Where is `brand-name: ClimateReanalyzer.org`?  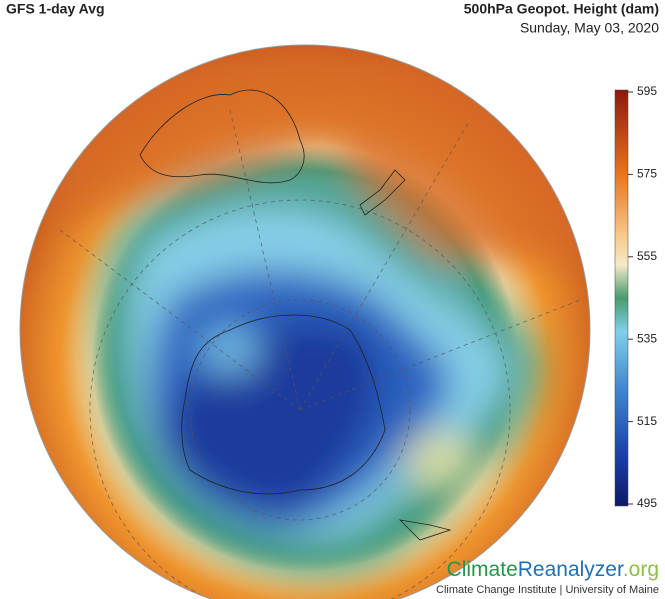 brand-name: ClimateReanalyzer.org is located at coordinates (553, 569).